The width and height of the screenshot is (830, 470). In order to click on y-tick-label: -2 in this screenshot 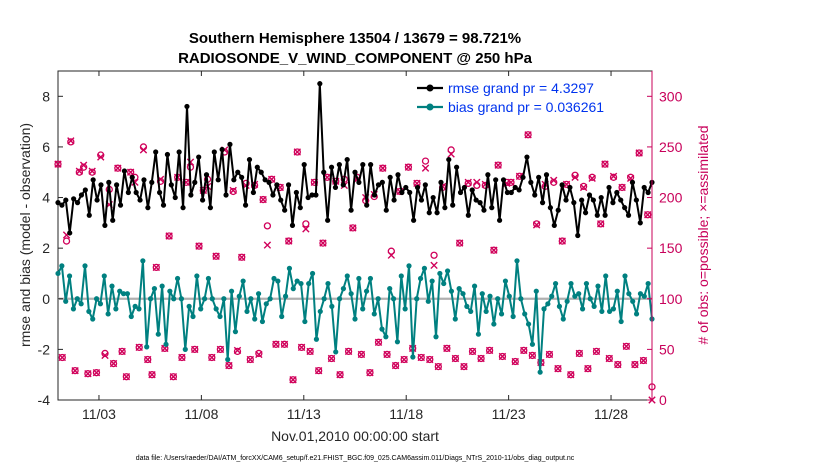, I will do `click(44, 349)`.